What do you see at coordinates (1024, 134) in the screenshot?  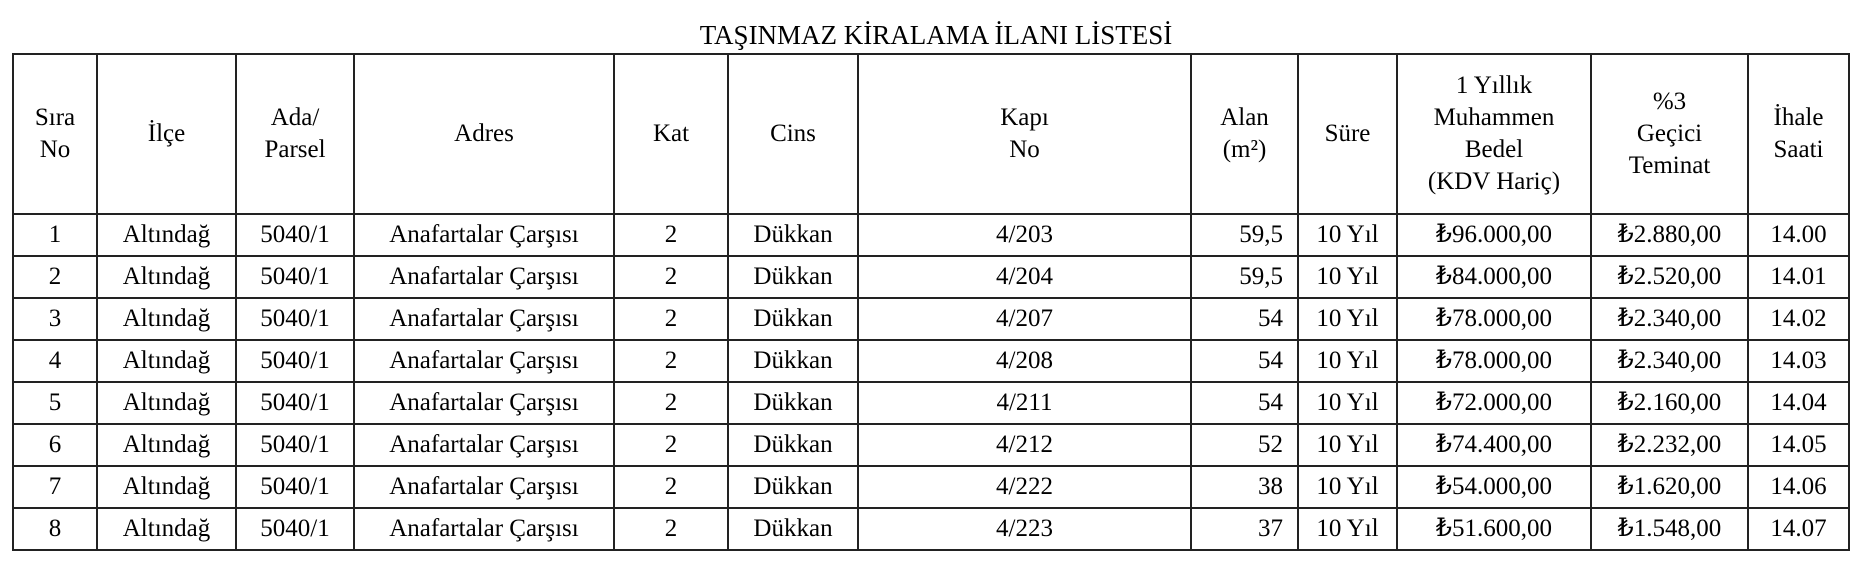 I see `column-header-kapi-no: Kapı No` at bounding box center [1024, 134].